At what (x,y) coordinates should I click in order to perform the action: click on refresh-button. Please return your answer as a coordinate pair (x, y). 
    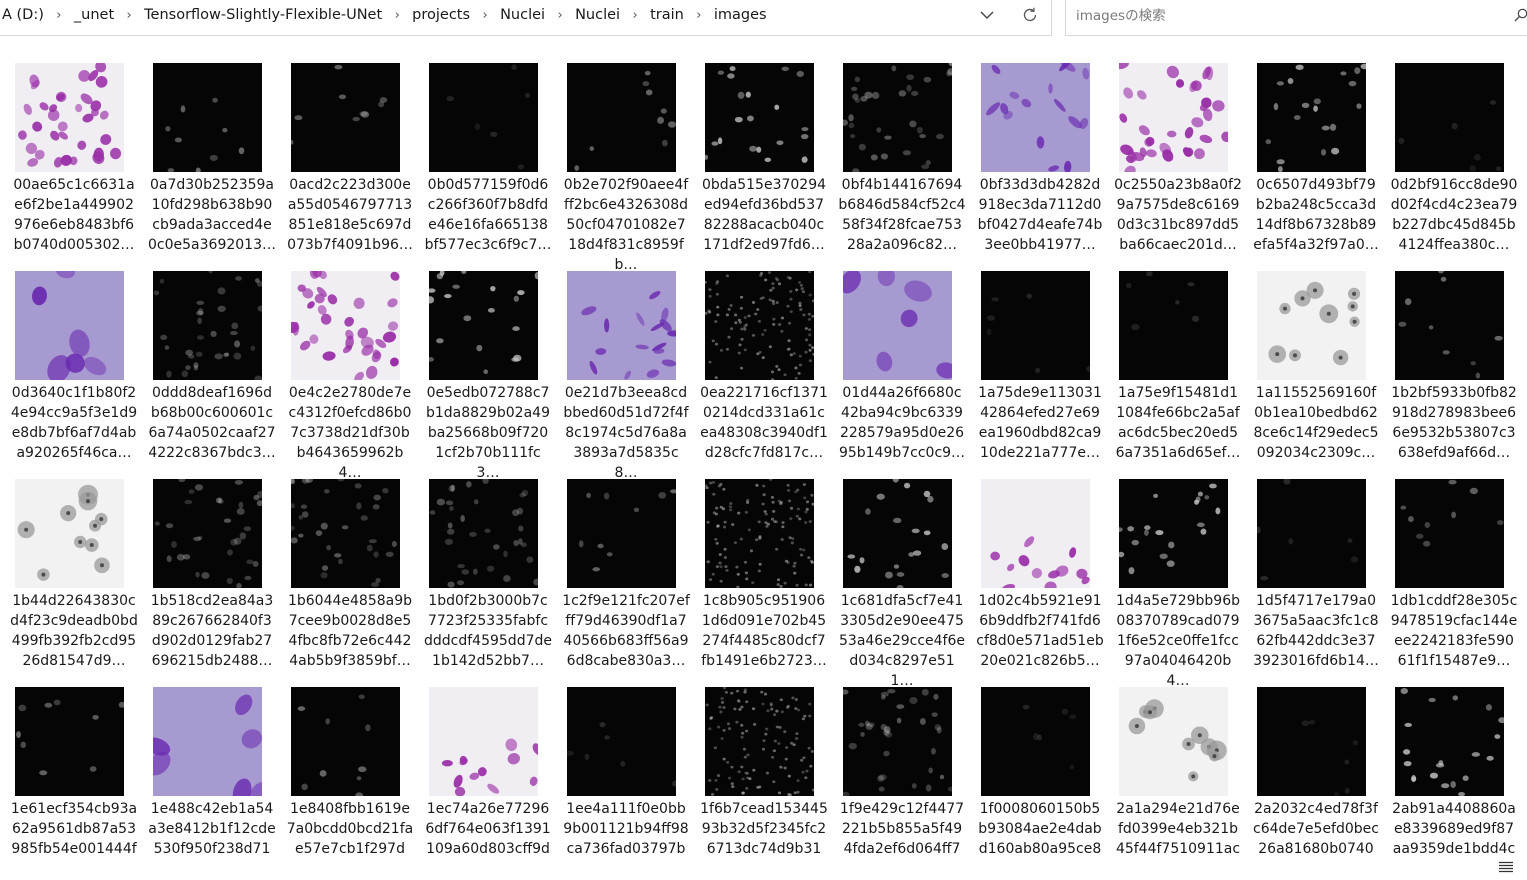
    Looking at the image, I should click on (1030, 15).